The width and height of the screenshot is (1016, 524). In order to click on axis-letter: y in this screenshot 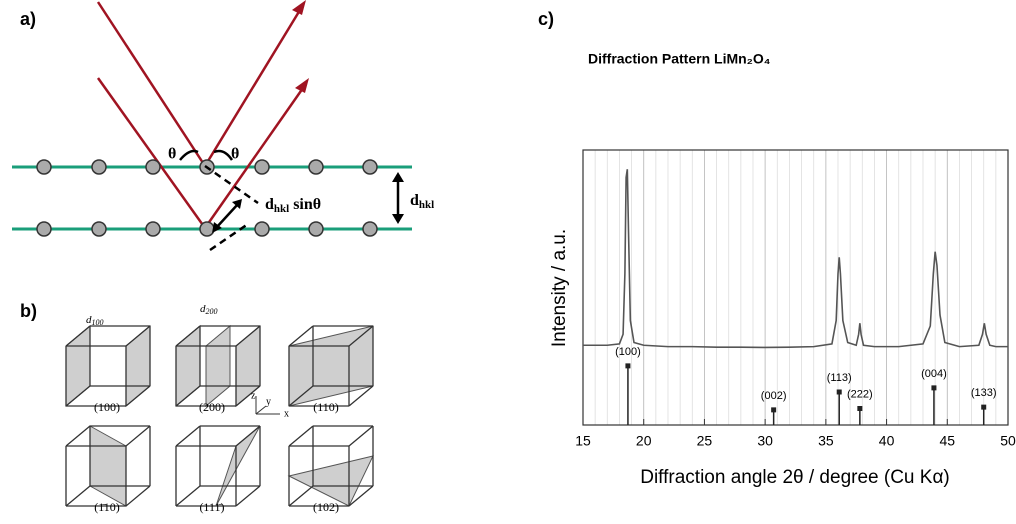, I will do `click(268, 401)`.